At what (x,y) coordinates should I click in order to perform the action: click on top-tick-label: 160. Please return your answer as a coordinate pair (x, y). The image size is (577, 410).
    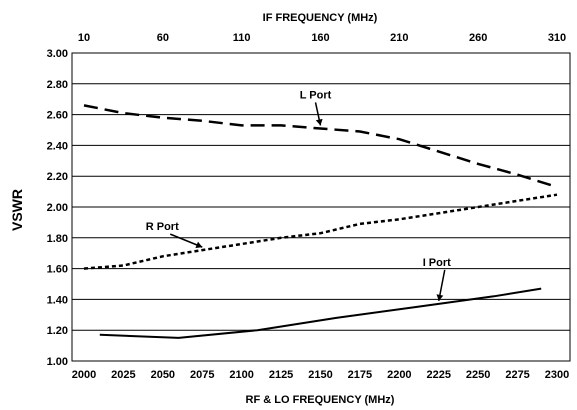
    Looking at the image, I should click on (320, 38).